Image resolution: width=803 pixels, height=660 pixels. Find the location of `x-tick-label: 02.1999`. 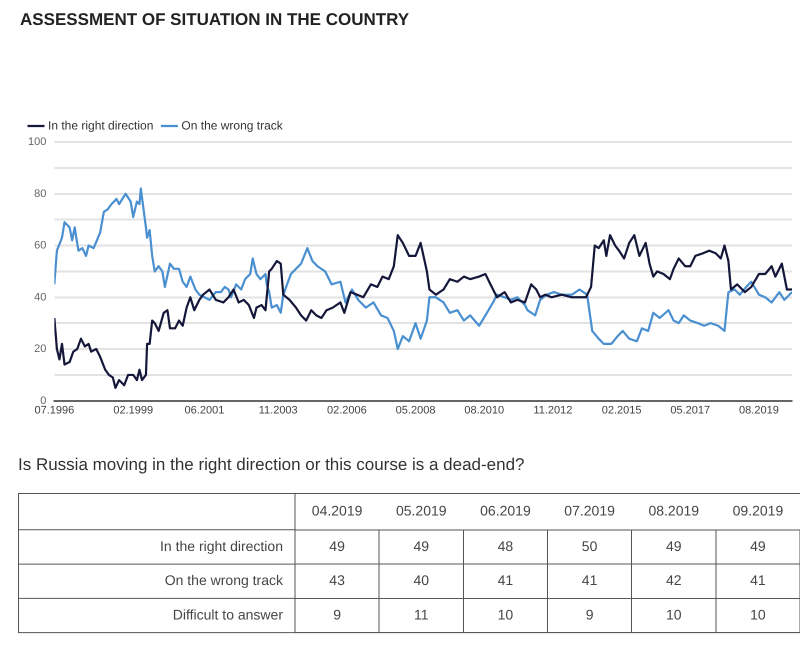

x-tick-label: 02.1999 is located at coordinates (133, 410).